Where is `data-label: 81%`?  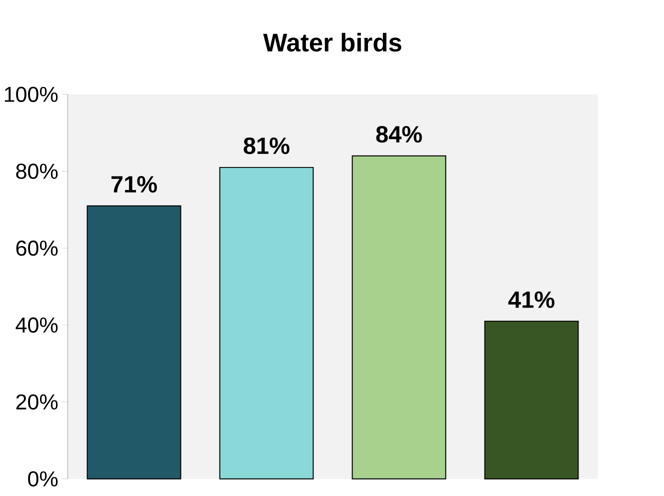
data-label: 81% is located at coordinates (267, 146).